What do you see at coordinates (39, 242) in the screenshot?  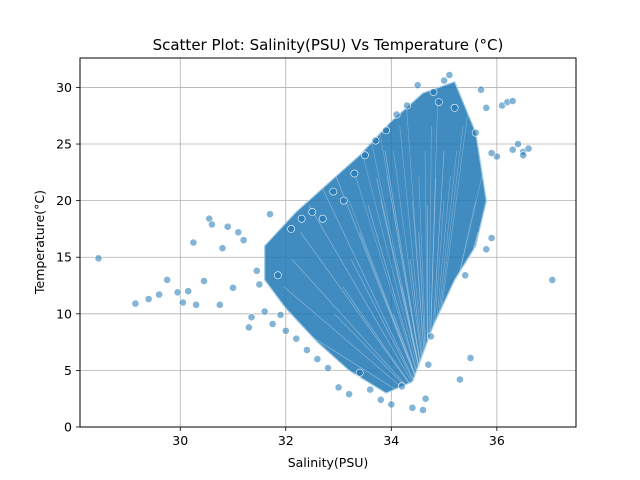 I see `y-axis-label: Temperature(°C)` at bounding box center [39, 242].